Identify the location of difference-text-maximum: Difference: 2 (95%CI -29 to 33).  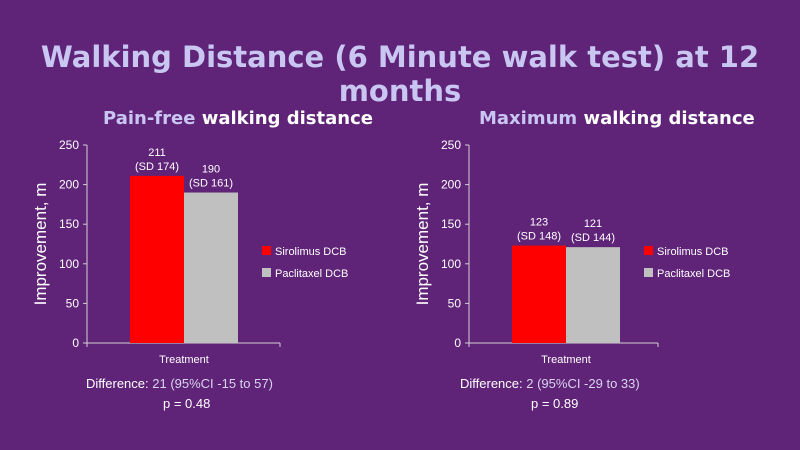
(550, 383).